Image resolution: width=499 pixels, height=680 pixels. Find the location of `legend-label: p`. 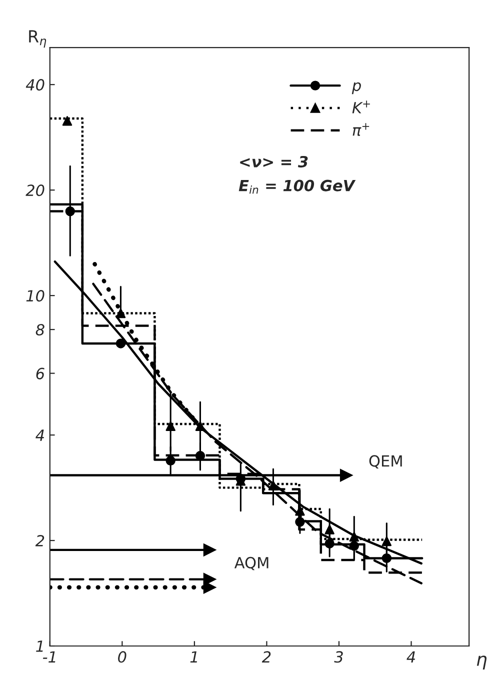

legend-label: p is located at coordinates (356, 88).